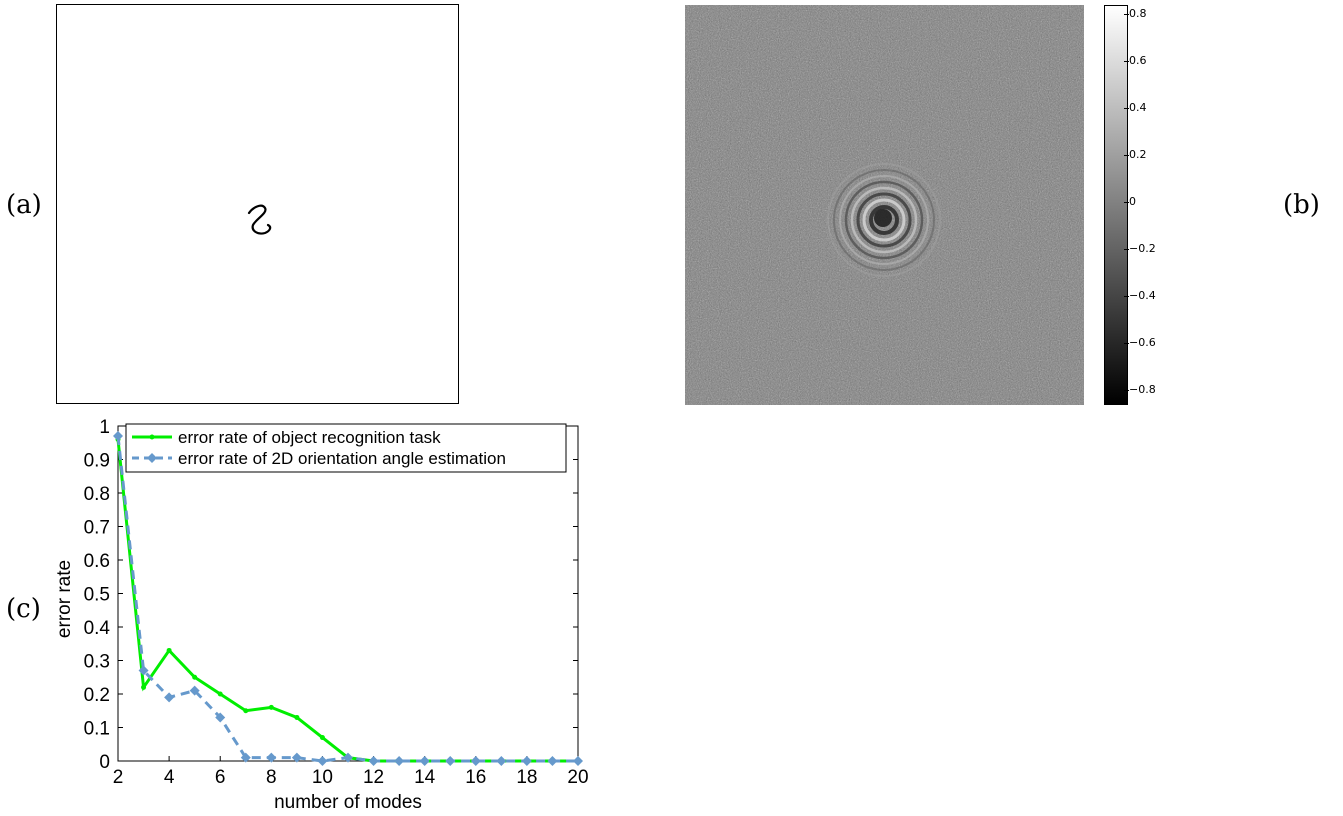 This screenshot has height=816, width=1343. I want to click on series-lines, so click(348, 598).